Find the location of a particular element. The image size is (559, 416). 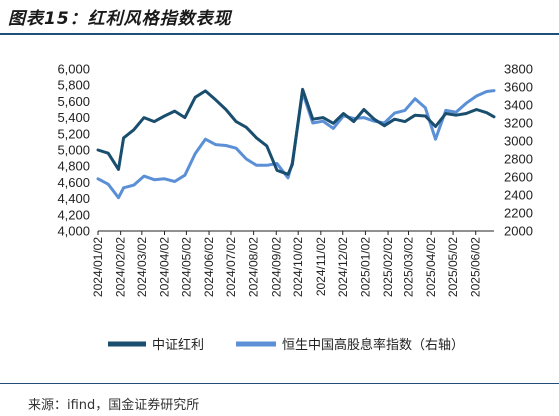

right-y-tick-label: 2600 is located at coordinates (518, 177).